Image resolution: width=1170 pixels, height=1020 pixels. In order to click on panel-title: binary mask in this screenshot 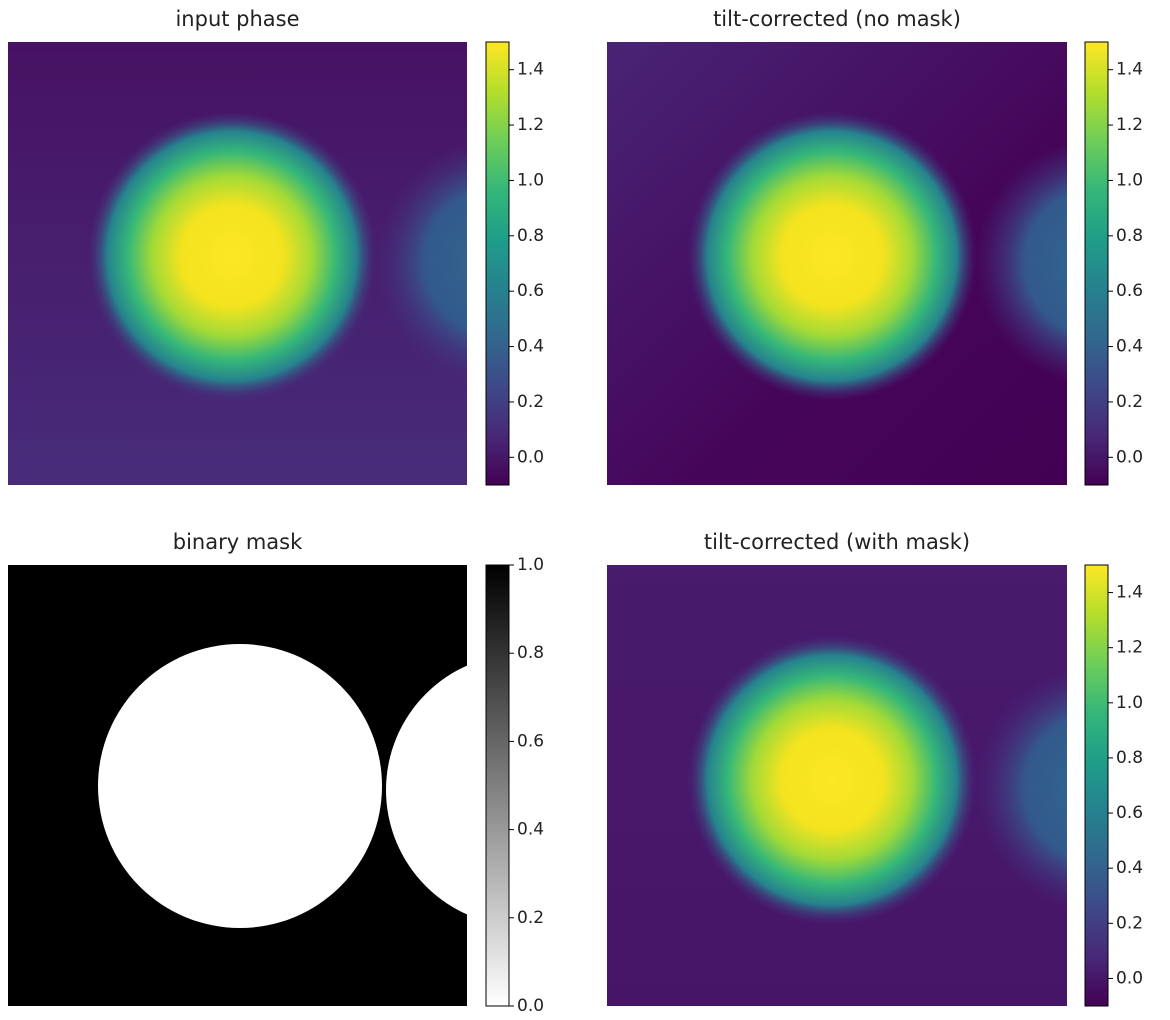, I will do `click(238, 542)`.